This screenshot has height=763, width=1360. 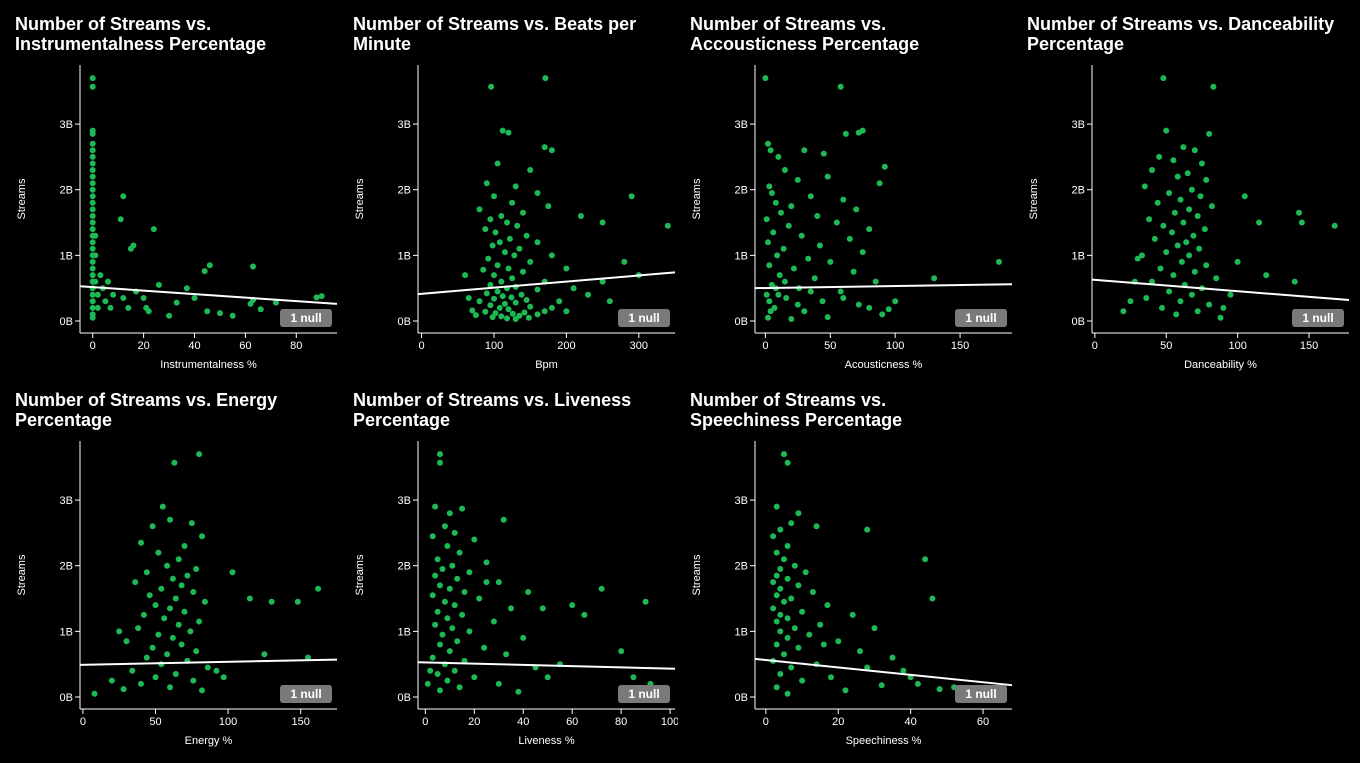 I want to click on chart-title: Number of Streams vs. Energy Percentage, so click(x=146, y=410).